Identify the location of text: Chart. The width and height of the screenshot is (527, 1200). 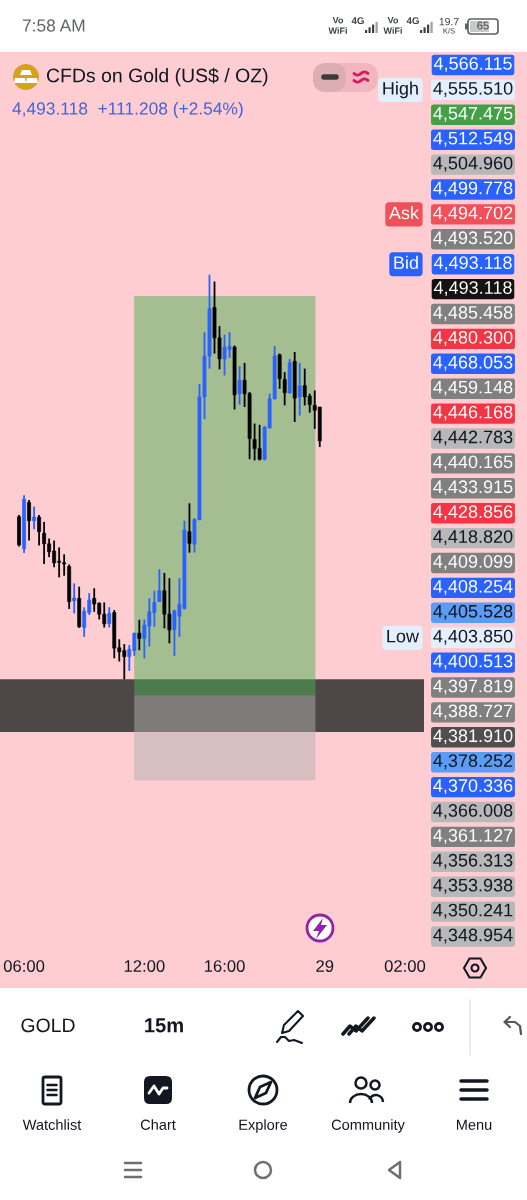
(158, 1124).